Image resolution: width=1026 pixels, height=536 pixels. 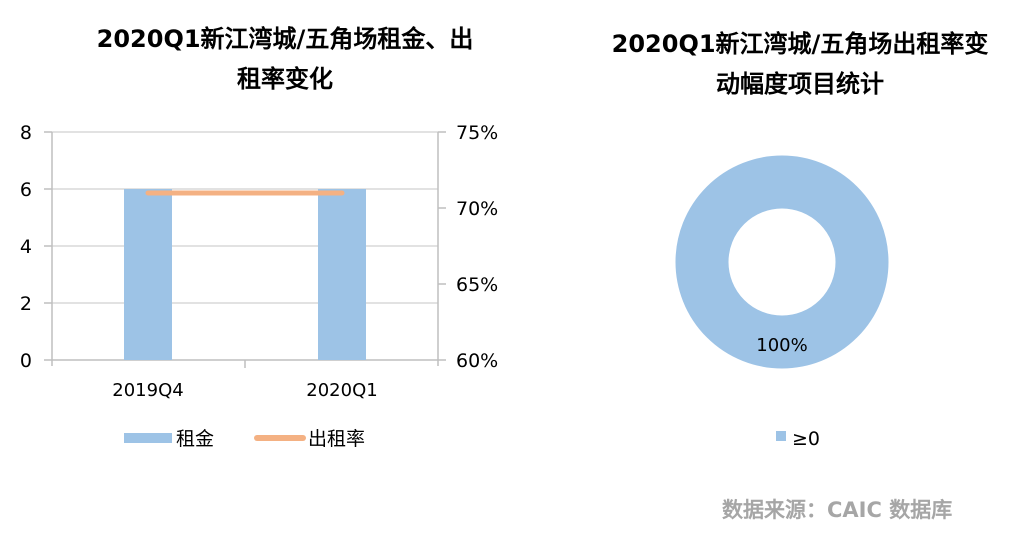 I want to click on category-label-2019Q4: 2019Q4, so click(x=147, y=390).